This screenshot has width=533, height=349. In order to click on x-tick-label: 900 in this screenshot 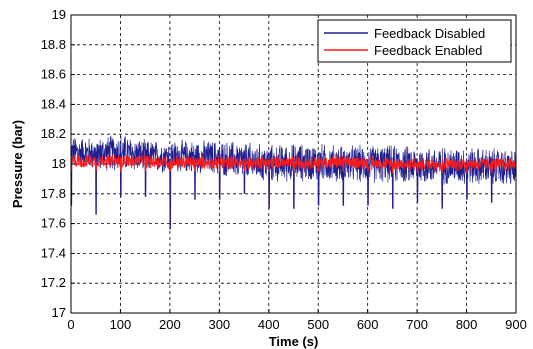, I will do `click(516, 324)`.